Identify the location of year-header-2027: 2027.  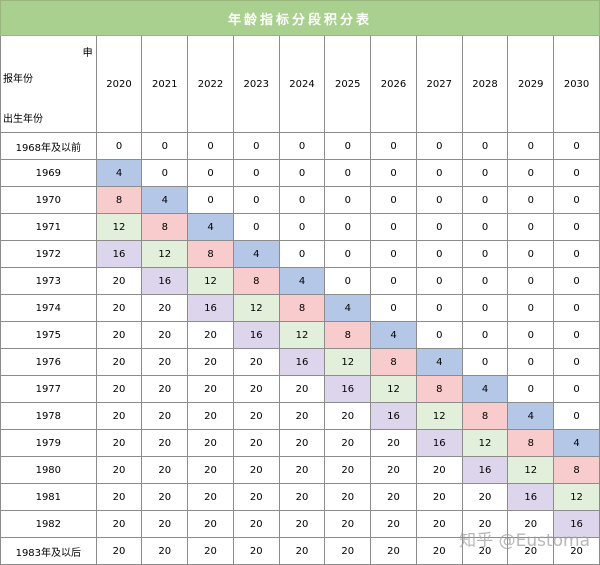
(439, 84).